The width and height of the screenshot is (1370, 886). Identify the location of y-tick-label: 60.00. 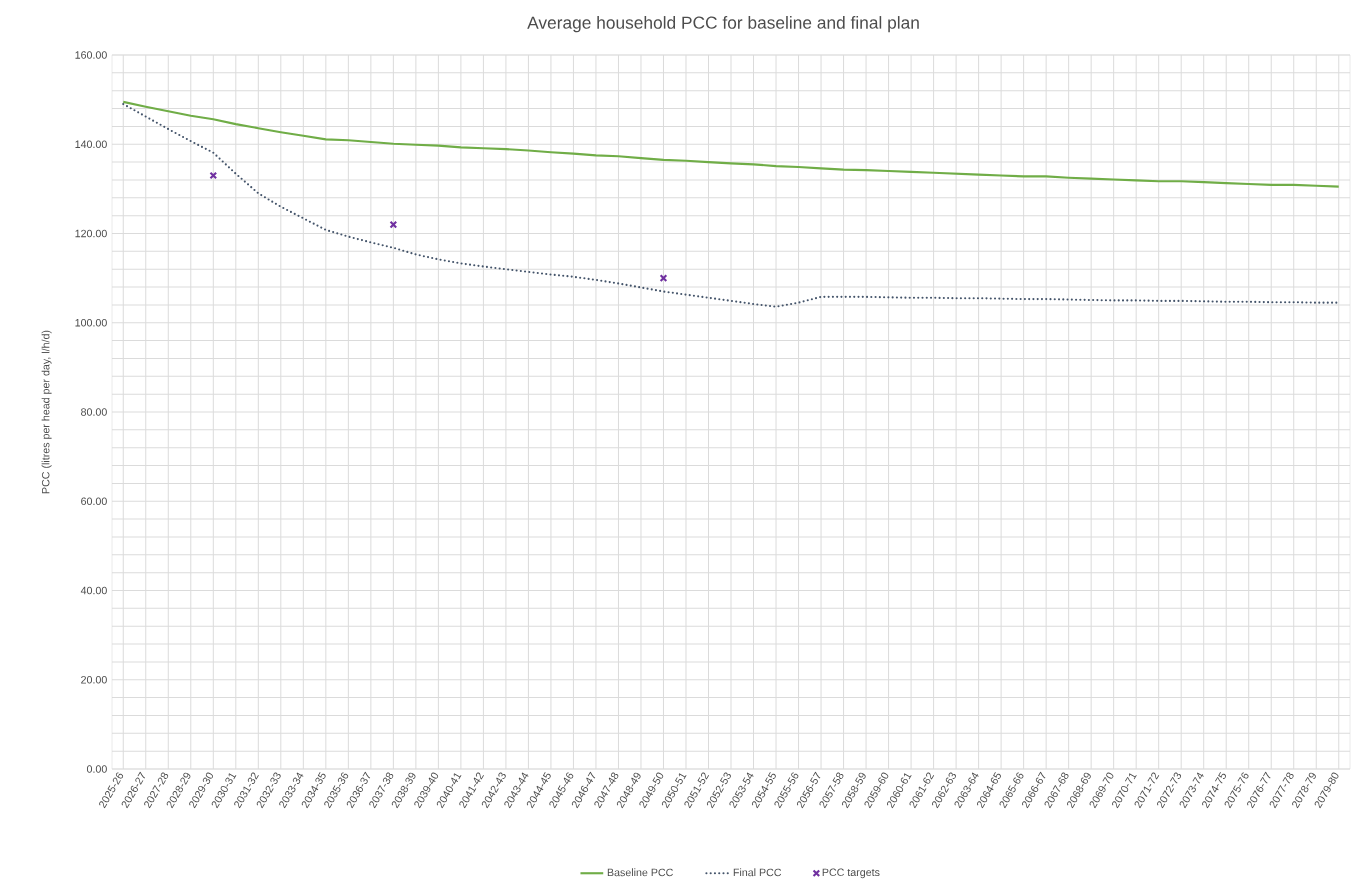
(94, 501).